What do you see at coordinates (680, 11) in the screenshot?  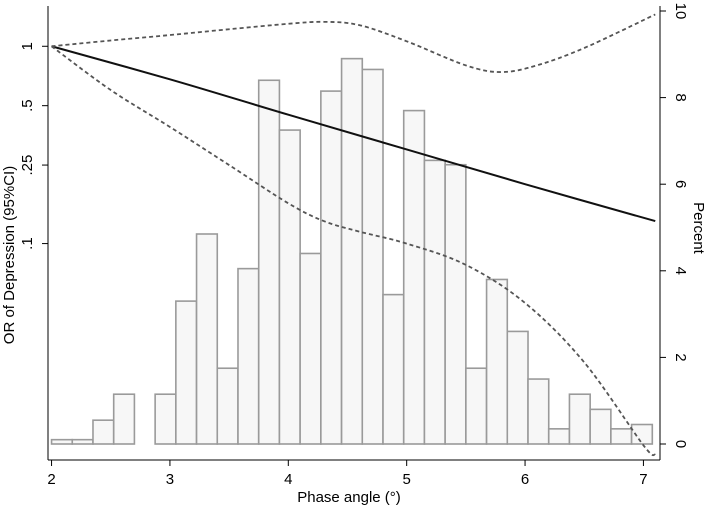 I see `y-right-tick-label: 10` at bounding box center [680, 11].